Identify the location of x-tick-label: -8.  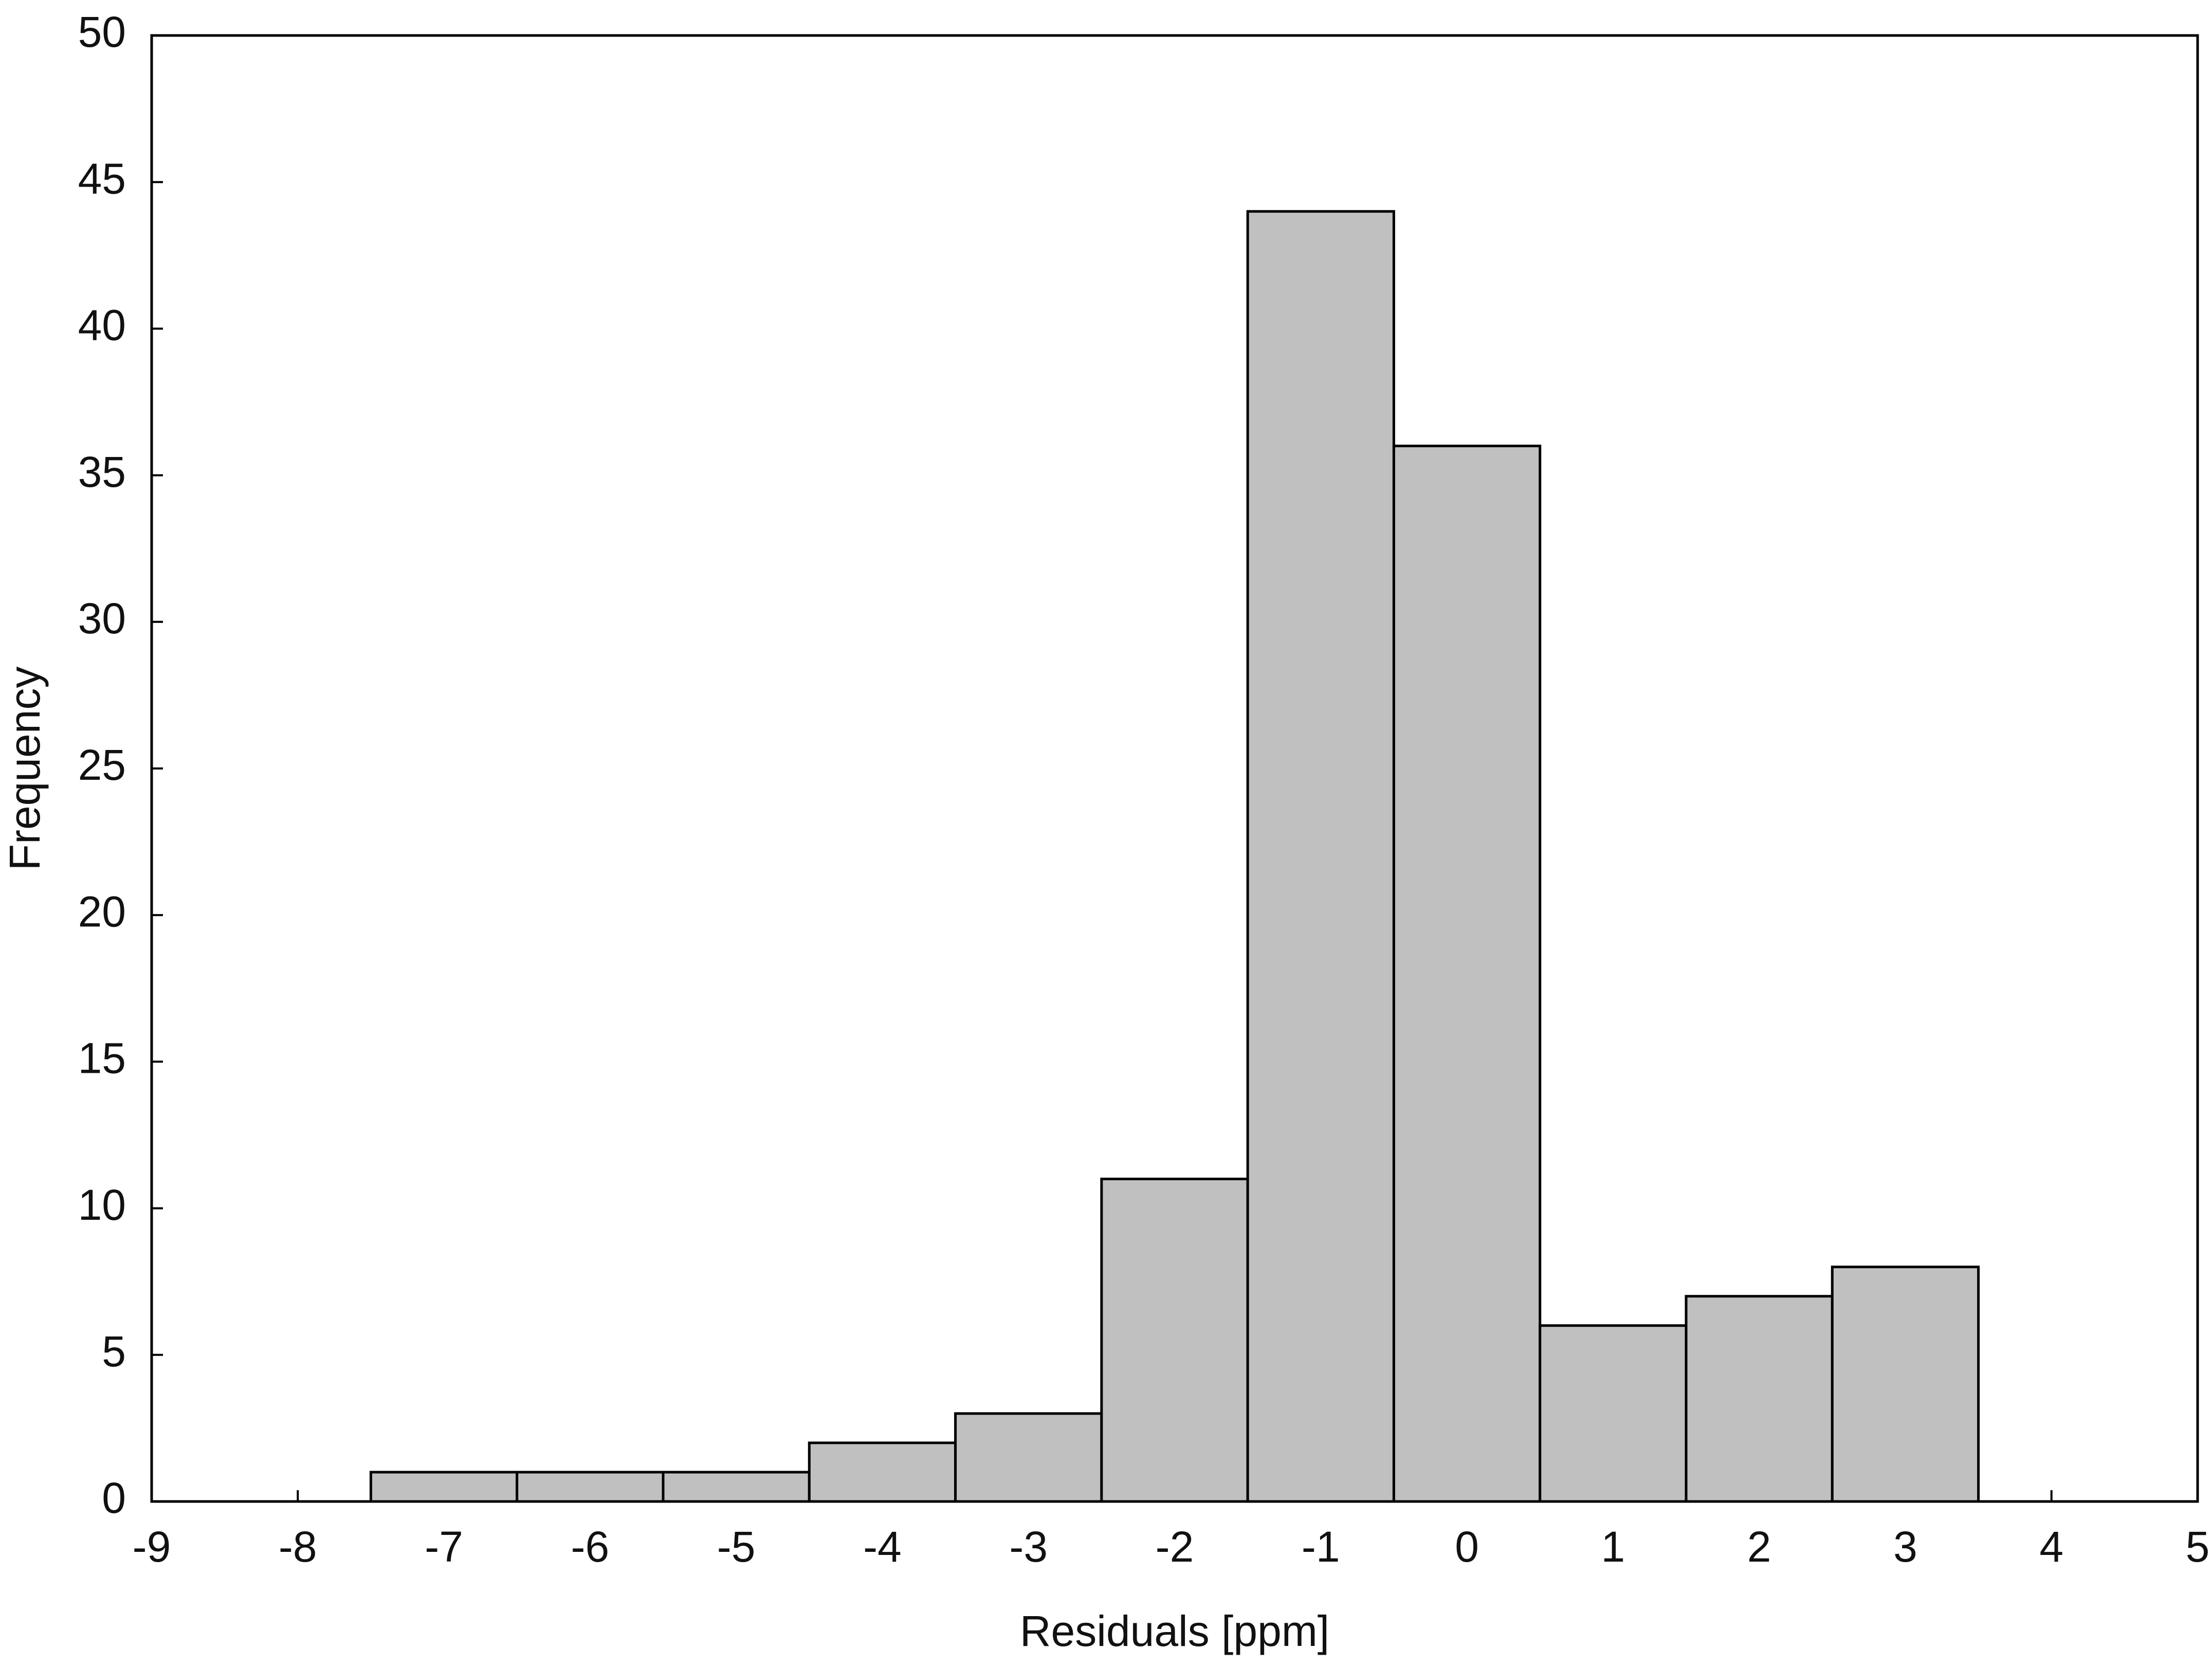
(298, 1547).